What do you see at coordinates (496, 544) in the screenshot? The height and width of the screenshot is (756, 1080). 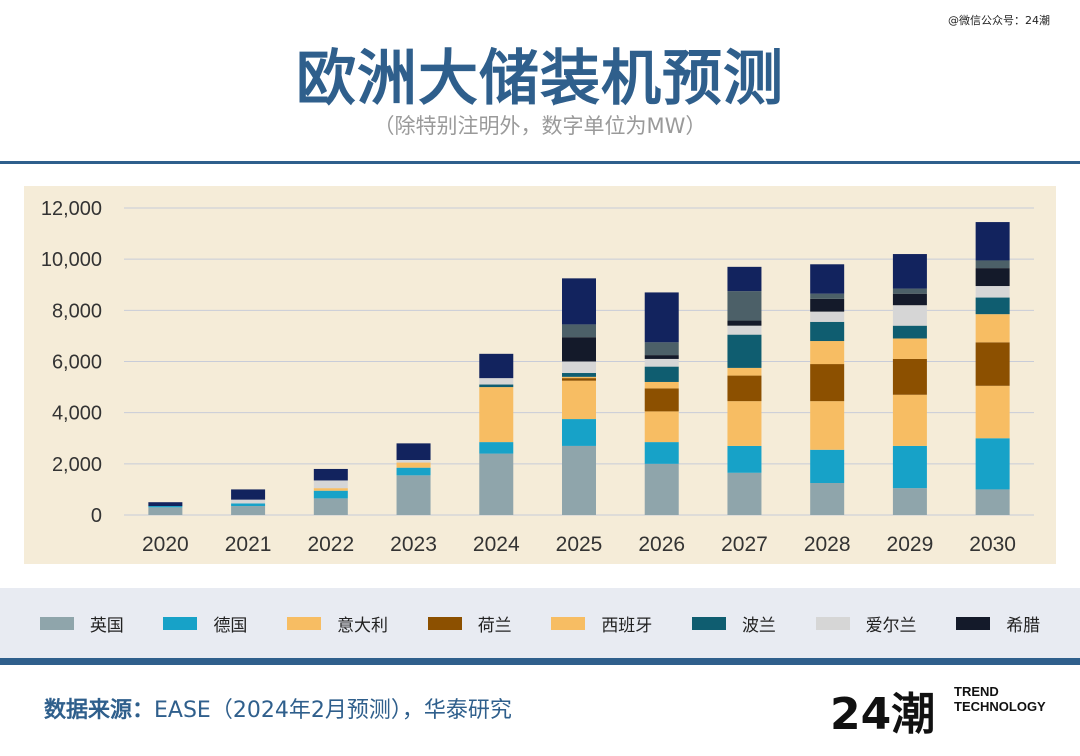 I see `x-tick-label: 2024` at bounding box center [496, 544].